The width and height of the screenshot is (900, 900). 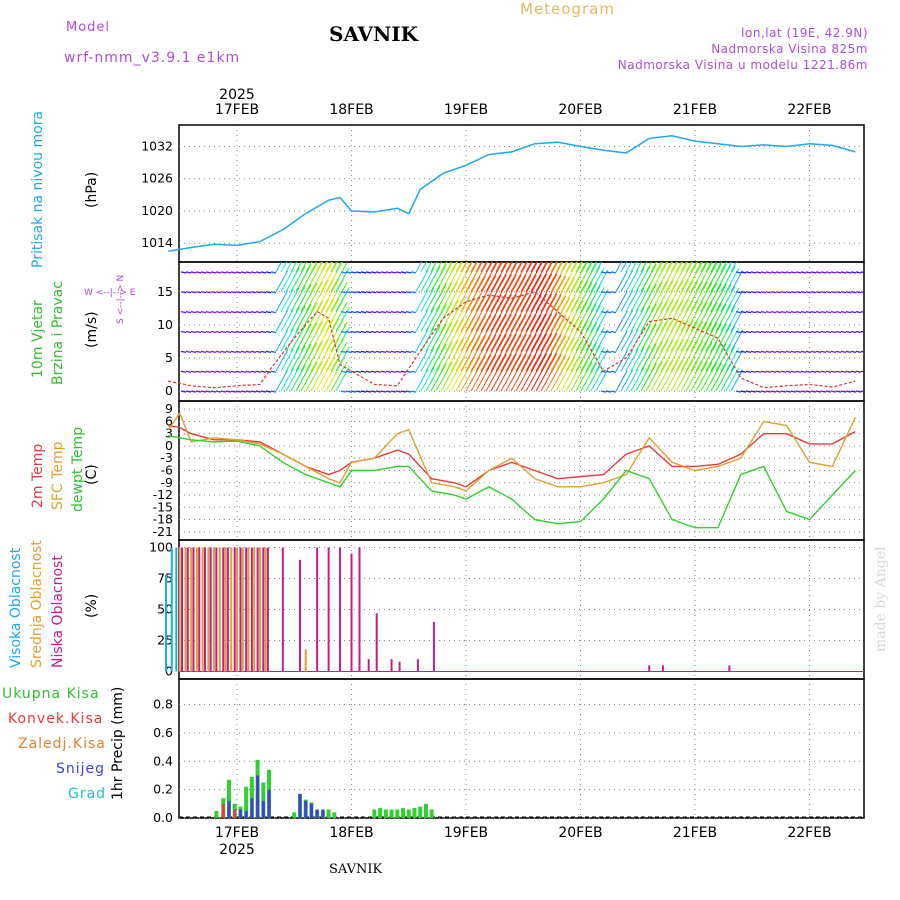 What do you see at coordinates (165, 324) in the screenshot?
I see `y-tick-label: 10` at bounding box center [165, 324].